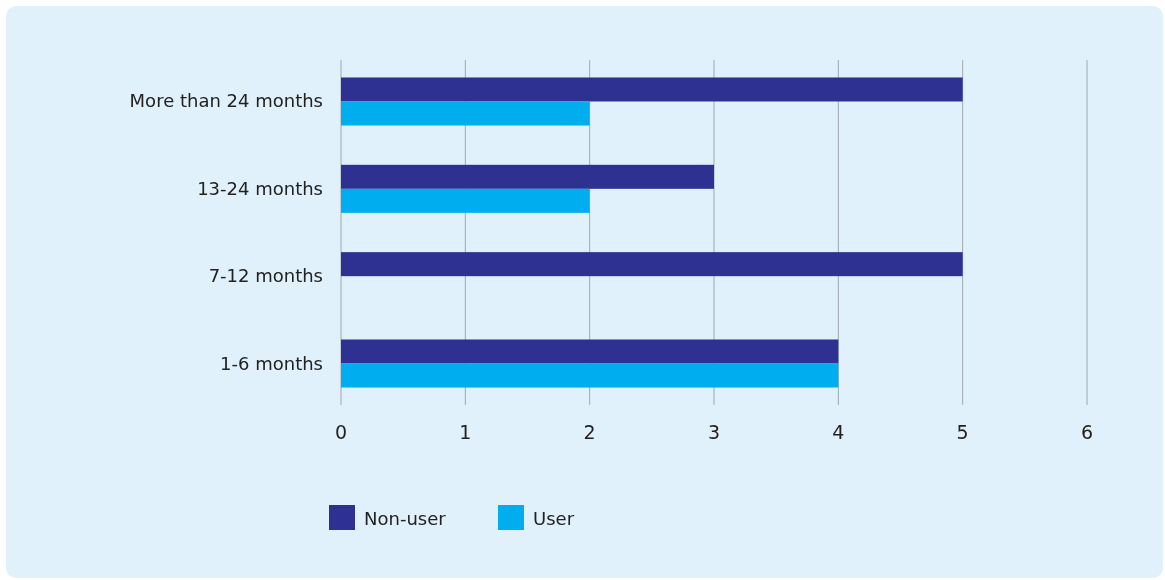  What do you see at coordinates (1087, 432) in the screenshot?
I see `x-tick-label: 6` at bounding box center [1087, 432].